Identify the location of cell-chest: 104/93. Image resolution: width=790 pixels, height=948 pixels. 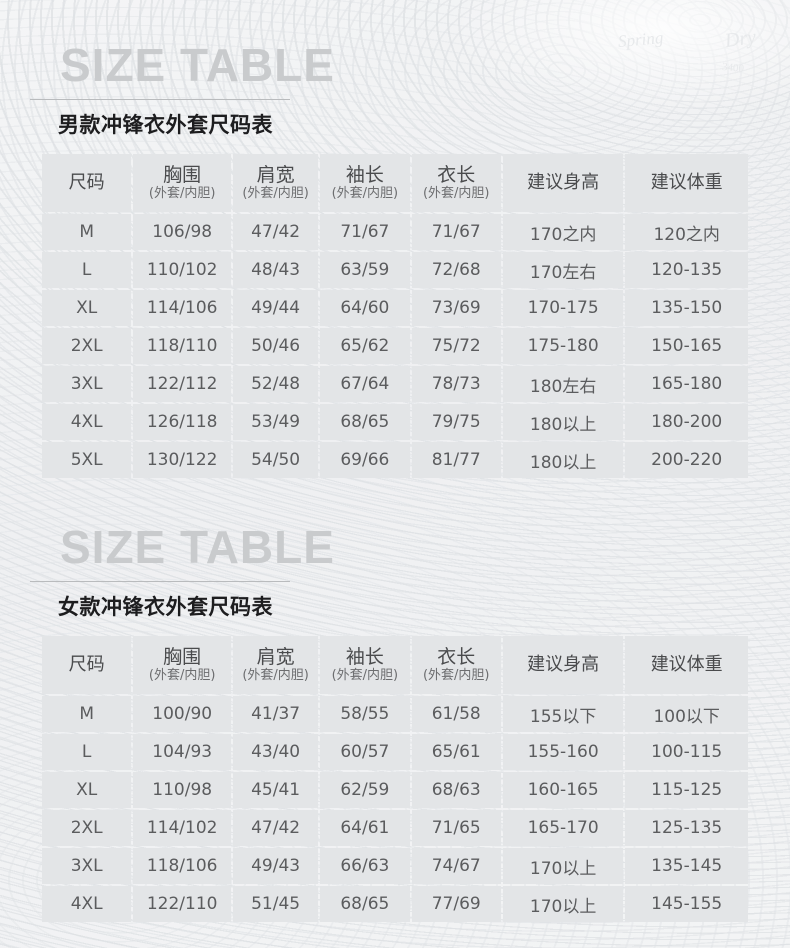
(182, 752).